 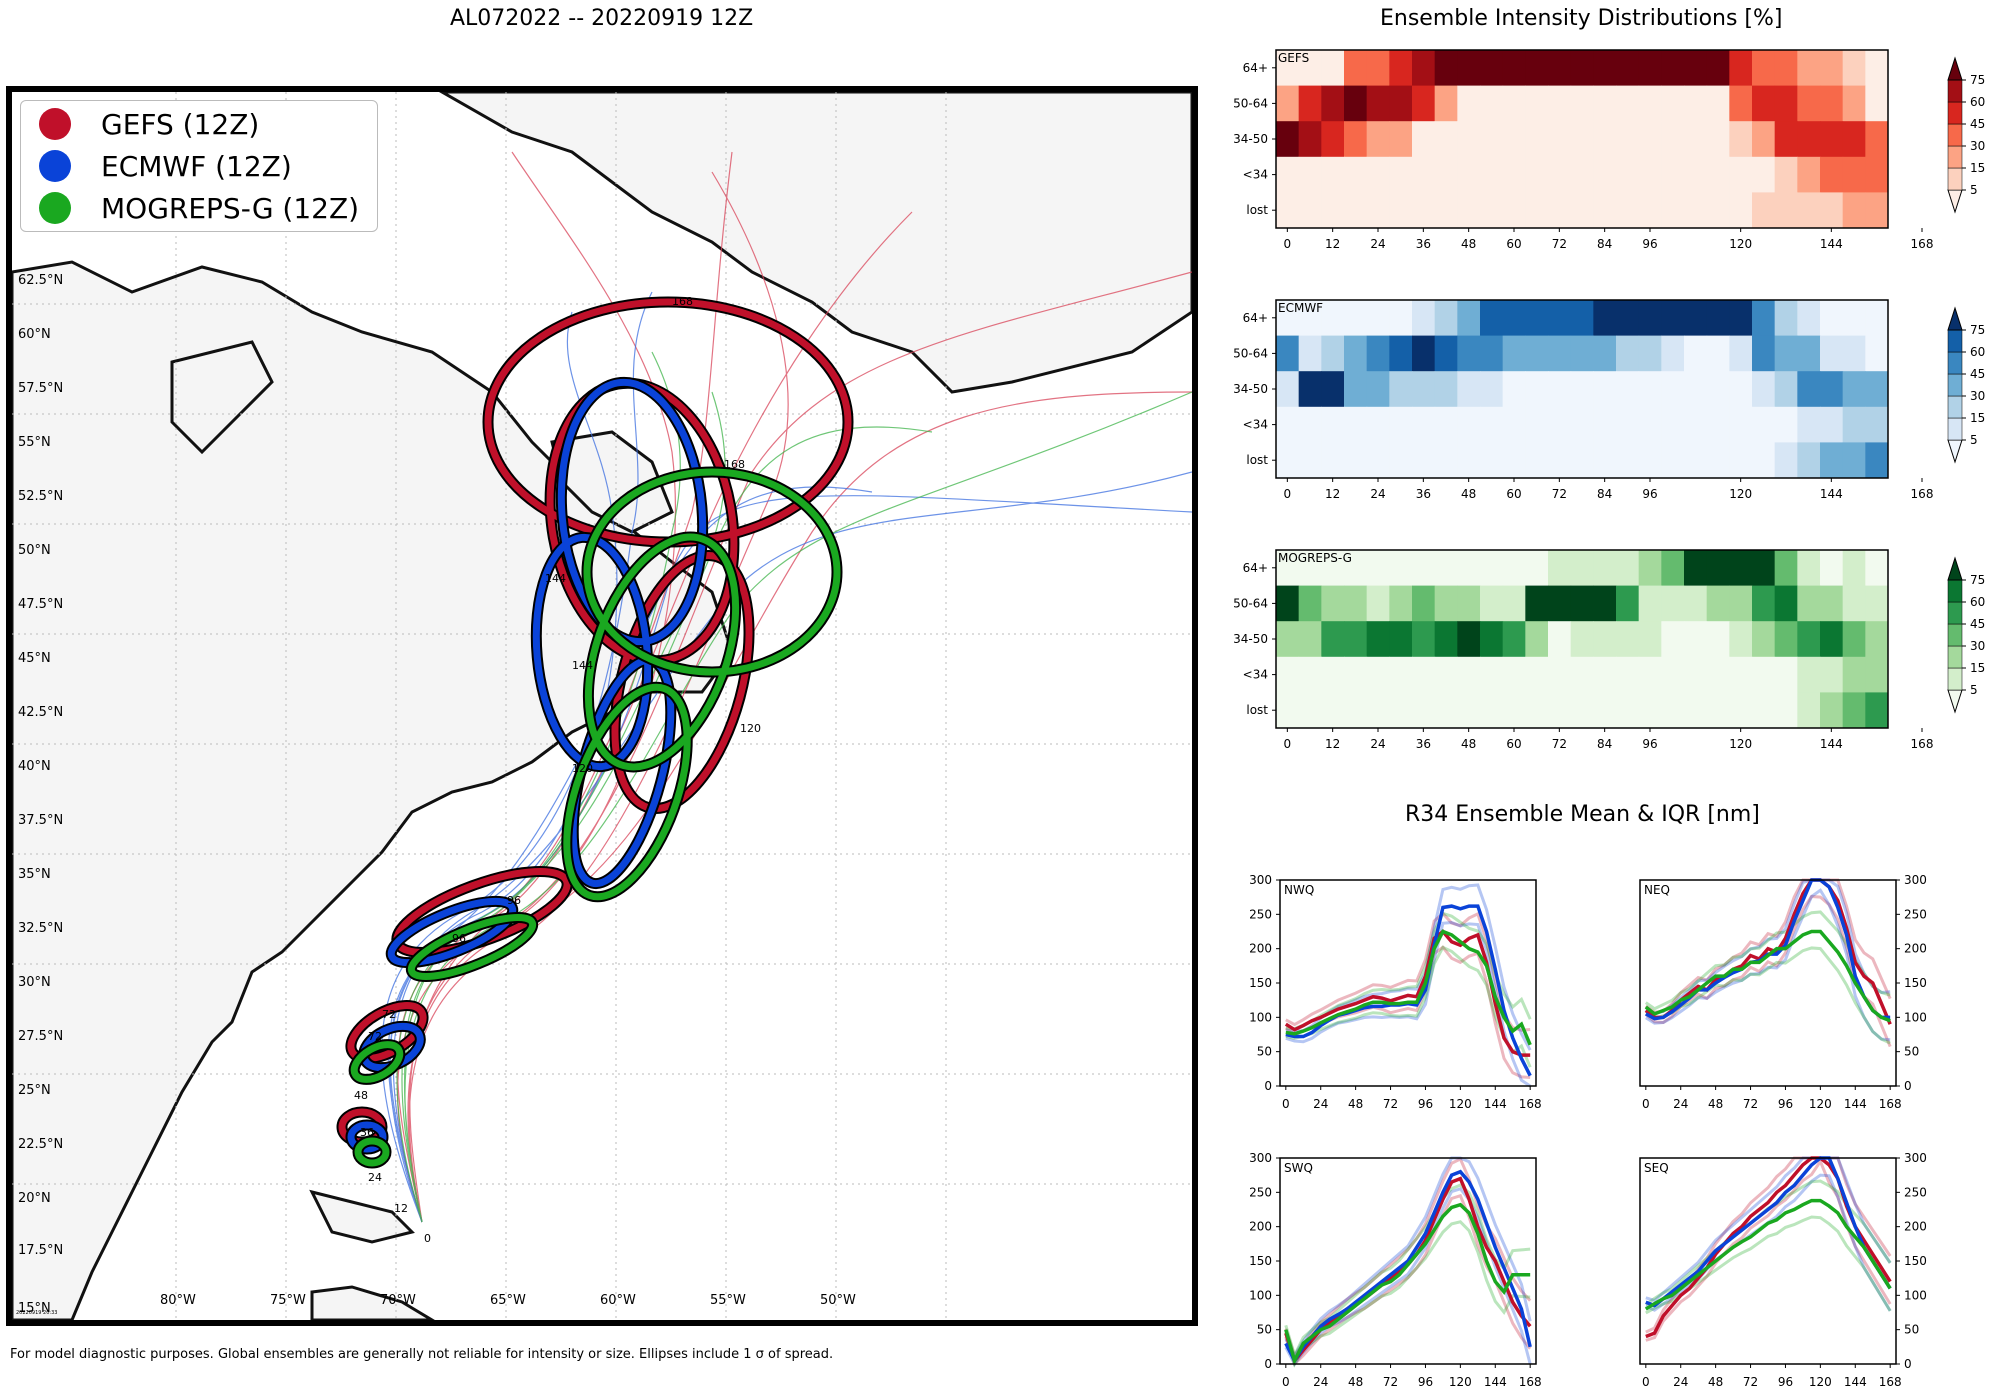 I want to click on ellipse-label: 36, so click(x=367, y=1132).